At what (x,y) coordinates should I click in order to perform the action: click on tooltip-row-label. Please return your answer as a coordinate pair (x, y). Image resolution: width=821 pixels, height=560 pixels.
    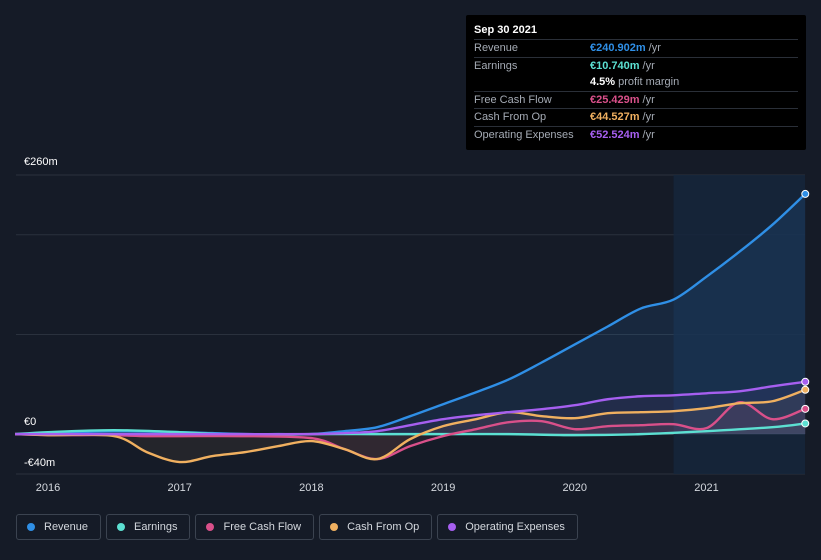
    Looking at the image, I should click on (532, 82).